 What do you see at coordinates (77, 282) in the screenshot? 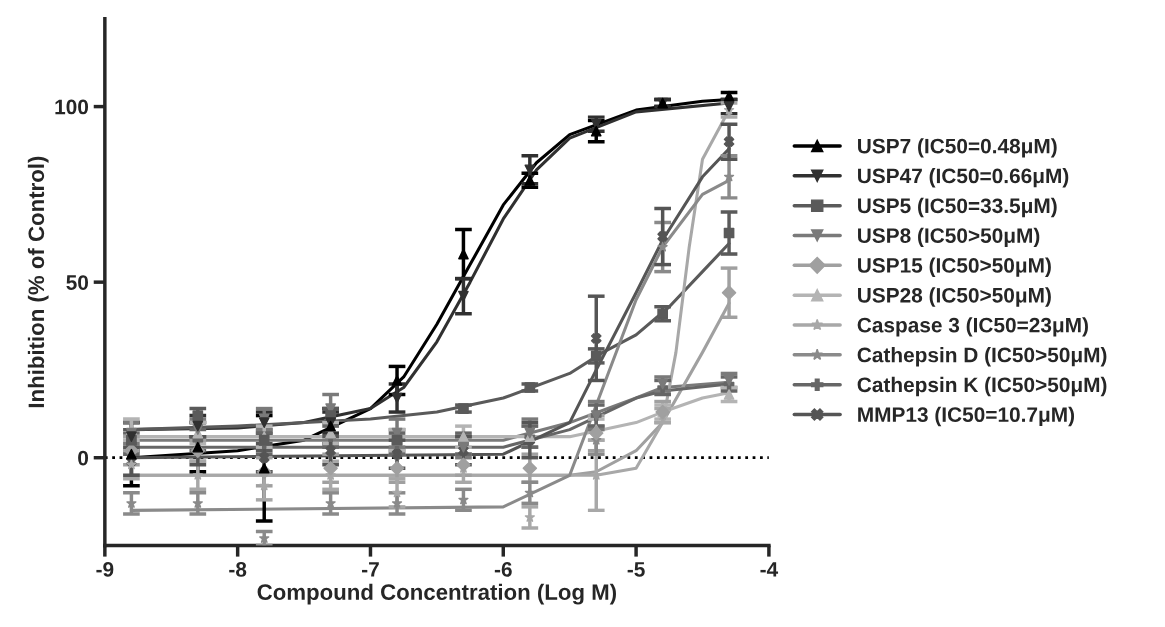
I see `y-tick-label: 50` at bounding box center [77, 282].